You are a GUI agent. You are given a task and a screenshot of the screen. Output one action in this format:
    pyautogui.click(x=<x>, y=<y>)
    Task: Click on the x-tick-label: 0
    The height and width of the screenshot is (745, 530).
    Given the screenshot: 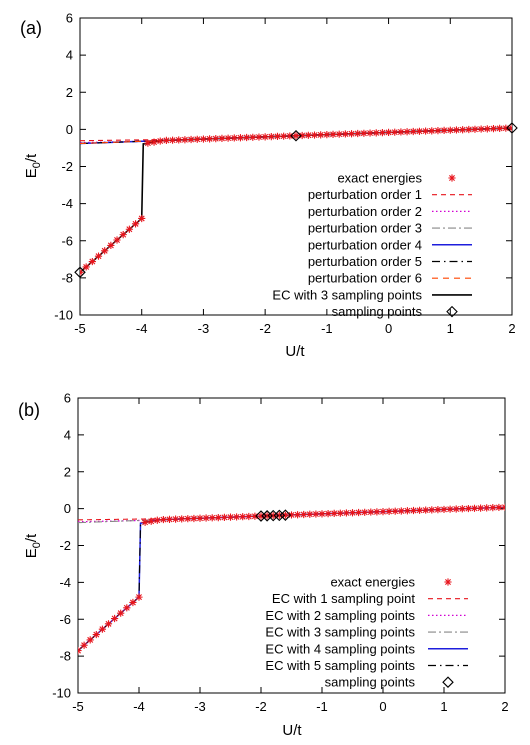 What is the action you would take?
    pyautogui.click(x=382, y=706)
    